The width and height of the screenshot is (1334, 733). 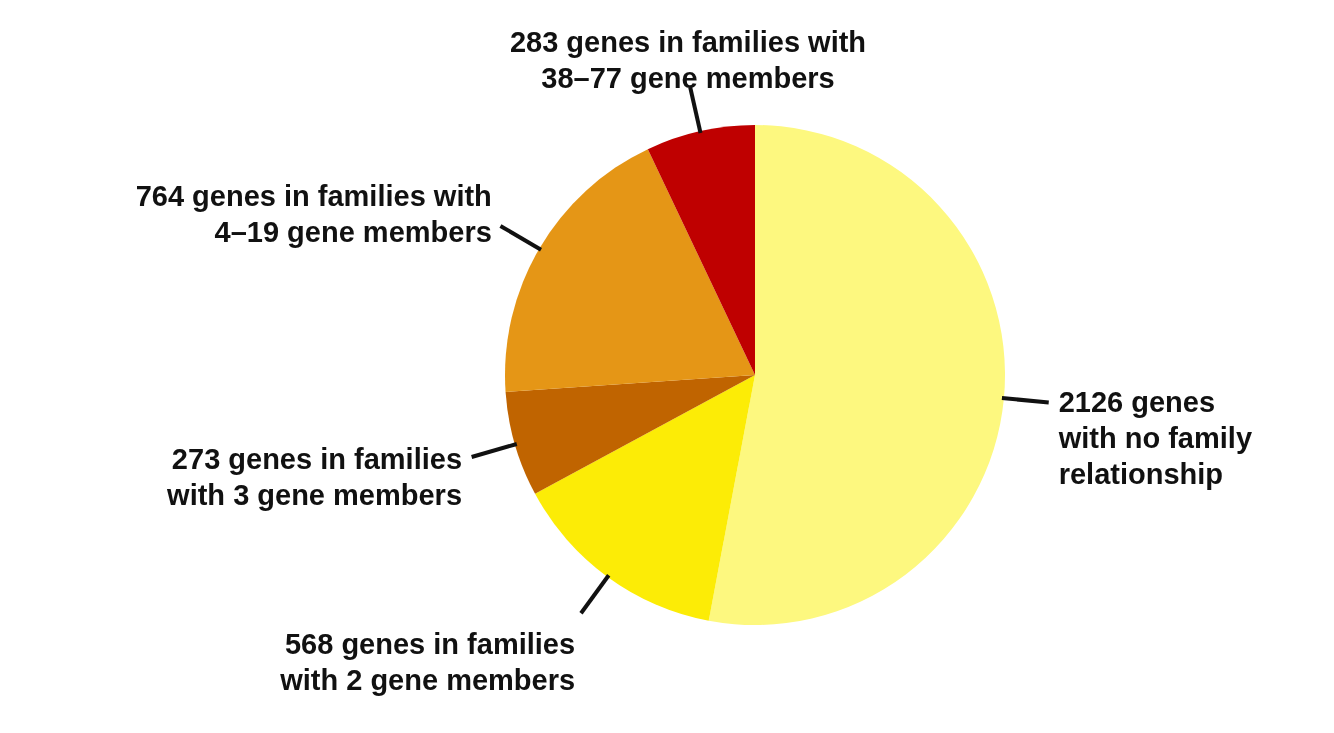 I want to click on slice-label: 568 genes in families with 2 gene members, so click(x=427, y=662).